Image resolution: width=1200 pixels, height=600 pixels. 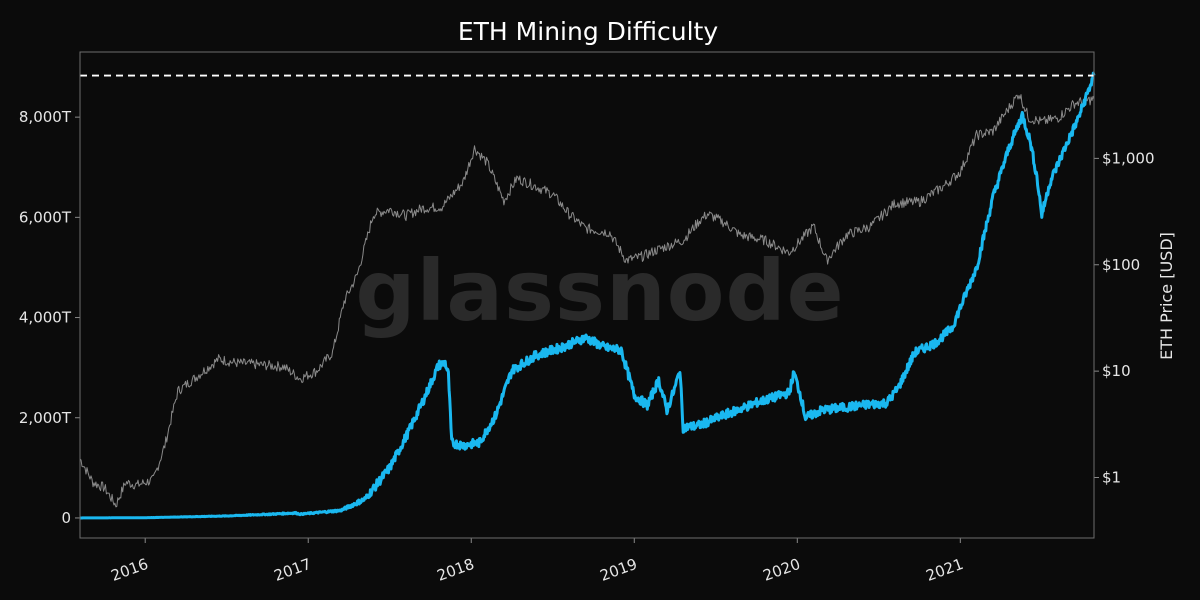 I want to click on right-axis-label: ETH Price [USD], so click(x=1166, y=296).